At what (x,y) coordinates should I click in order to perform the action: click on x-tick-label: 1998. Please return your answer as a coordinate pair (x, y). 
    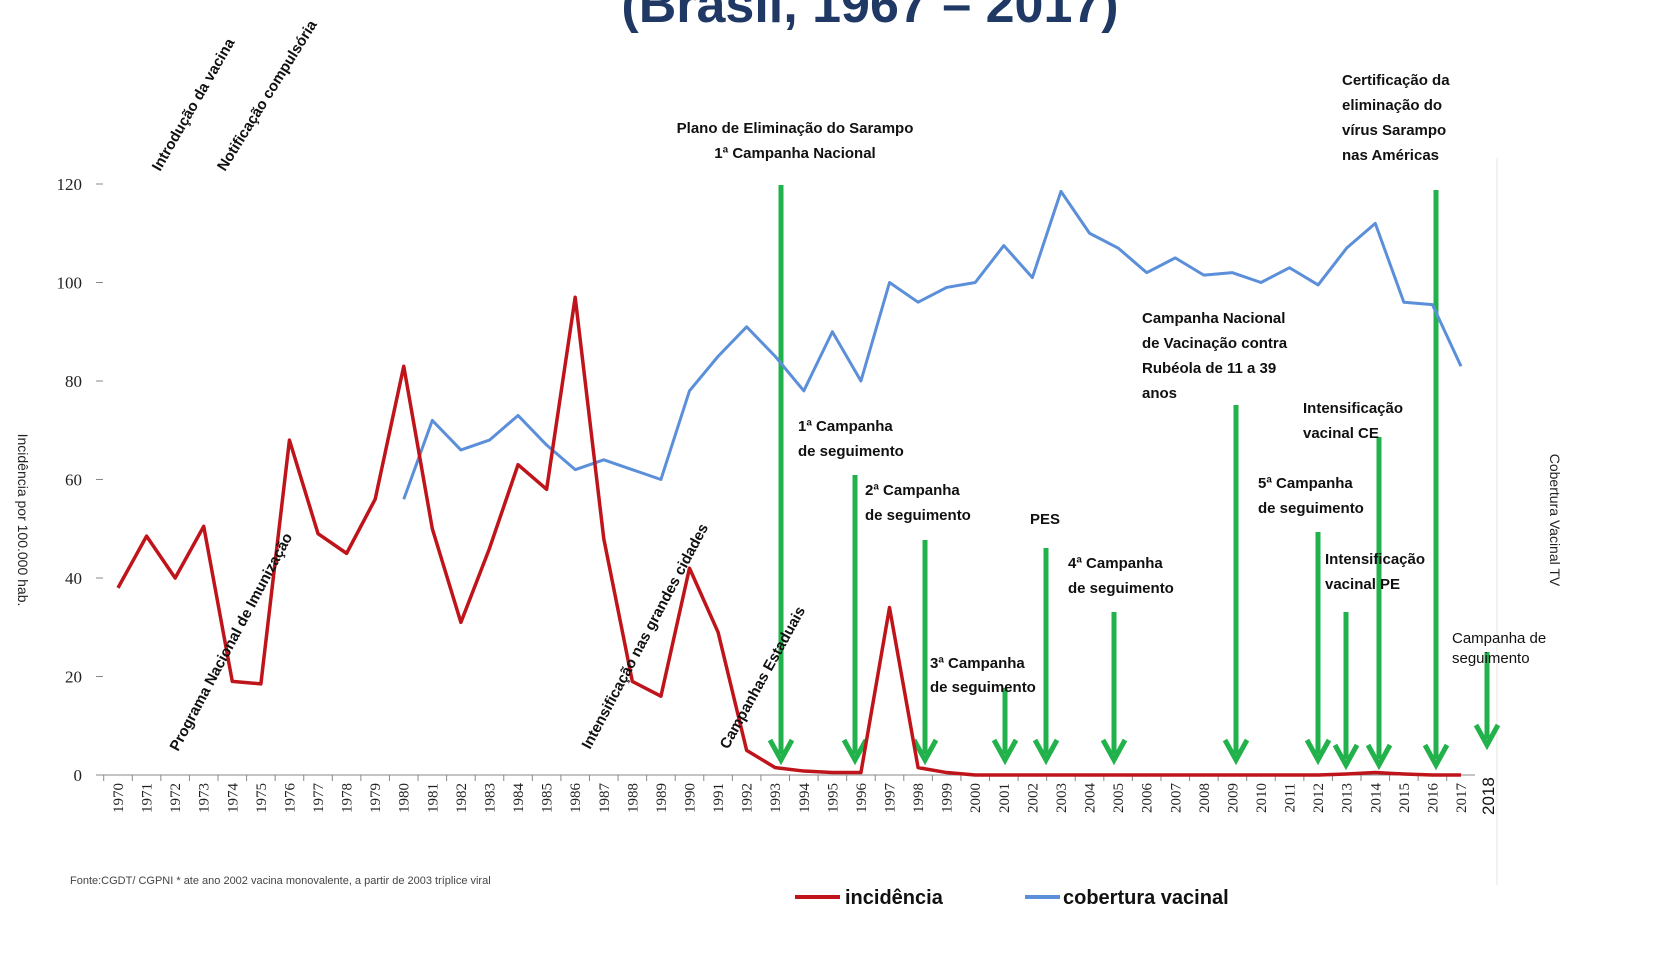
    Looking at the image, I should click on (919, 798).